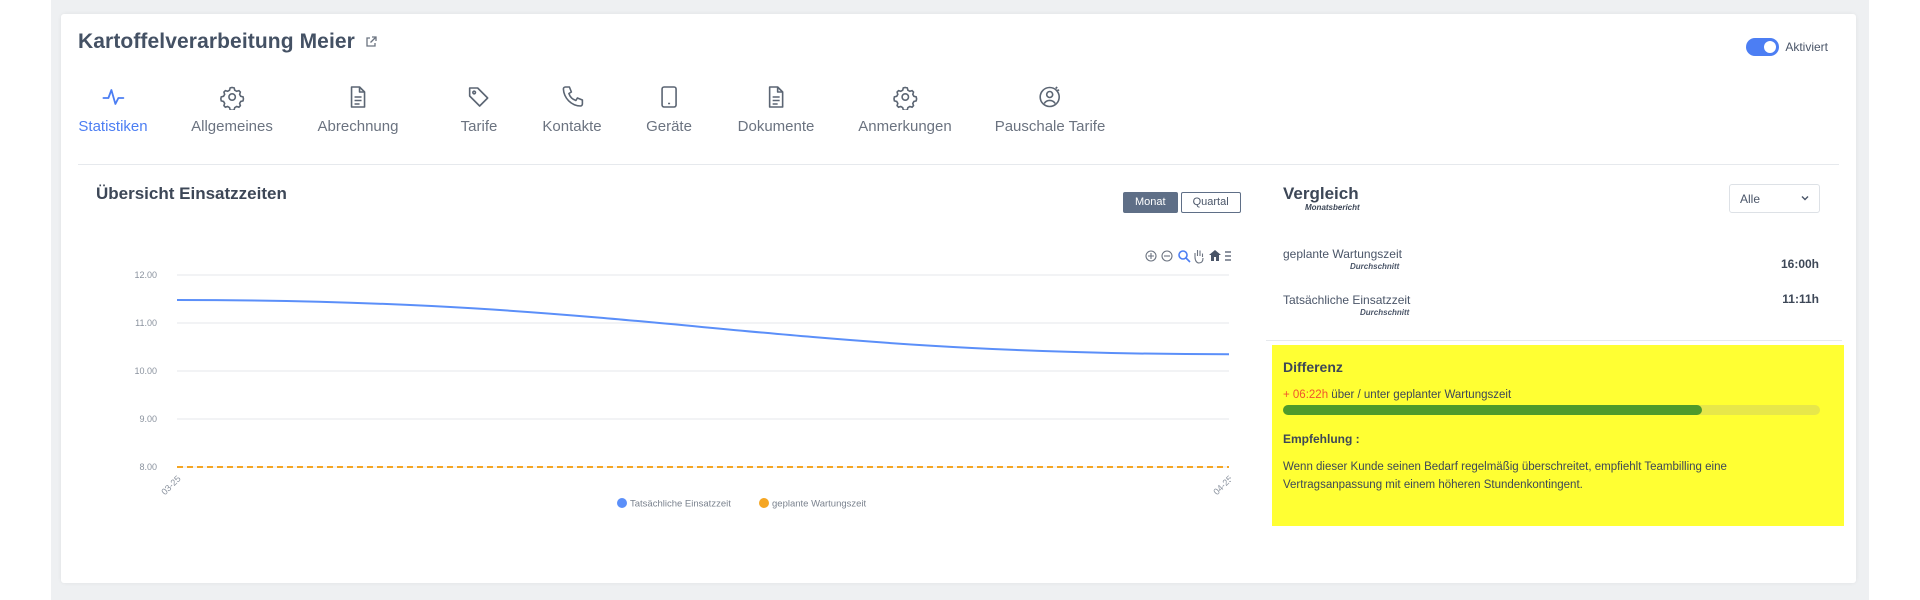  What do you see at coordinates (776, 126) in the screenshot?
I see `tab-label: Dokumente` at bounding box center [776, 126].